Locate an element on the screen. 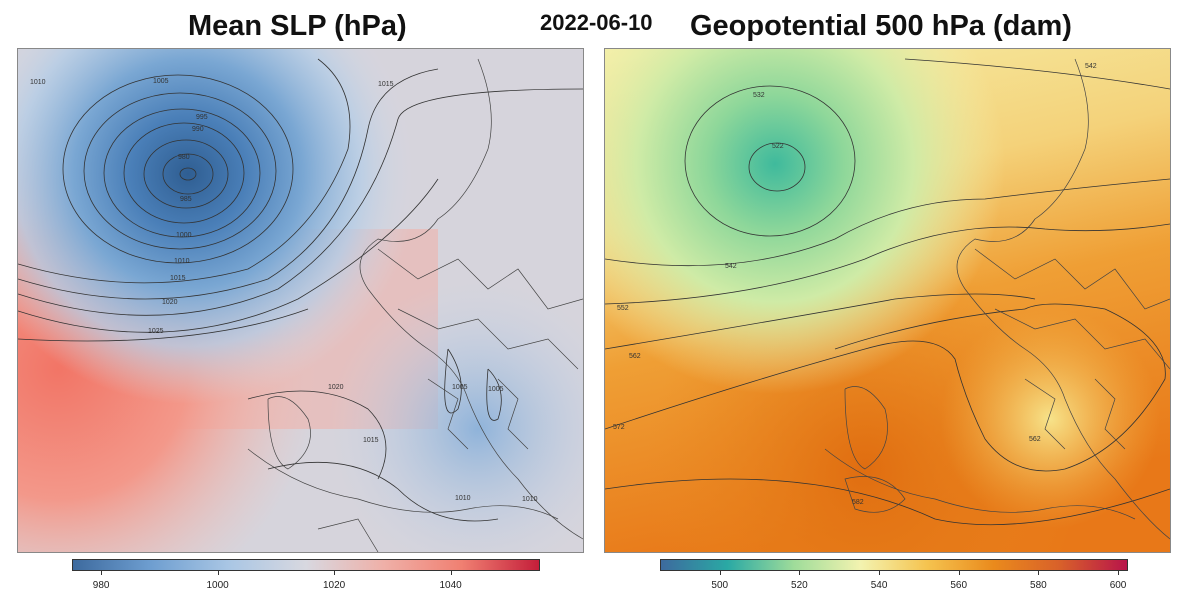  slp-colorbar is located at coordinates (306, 565).